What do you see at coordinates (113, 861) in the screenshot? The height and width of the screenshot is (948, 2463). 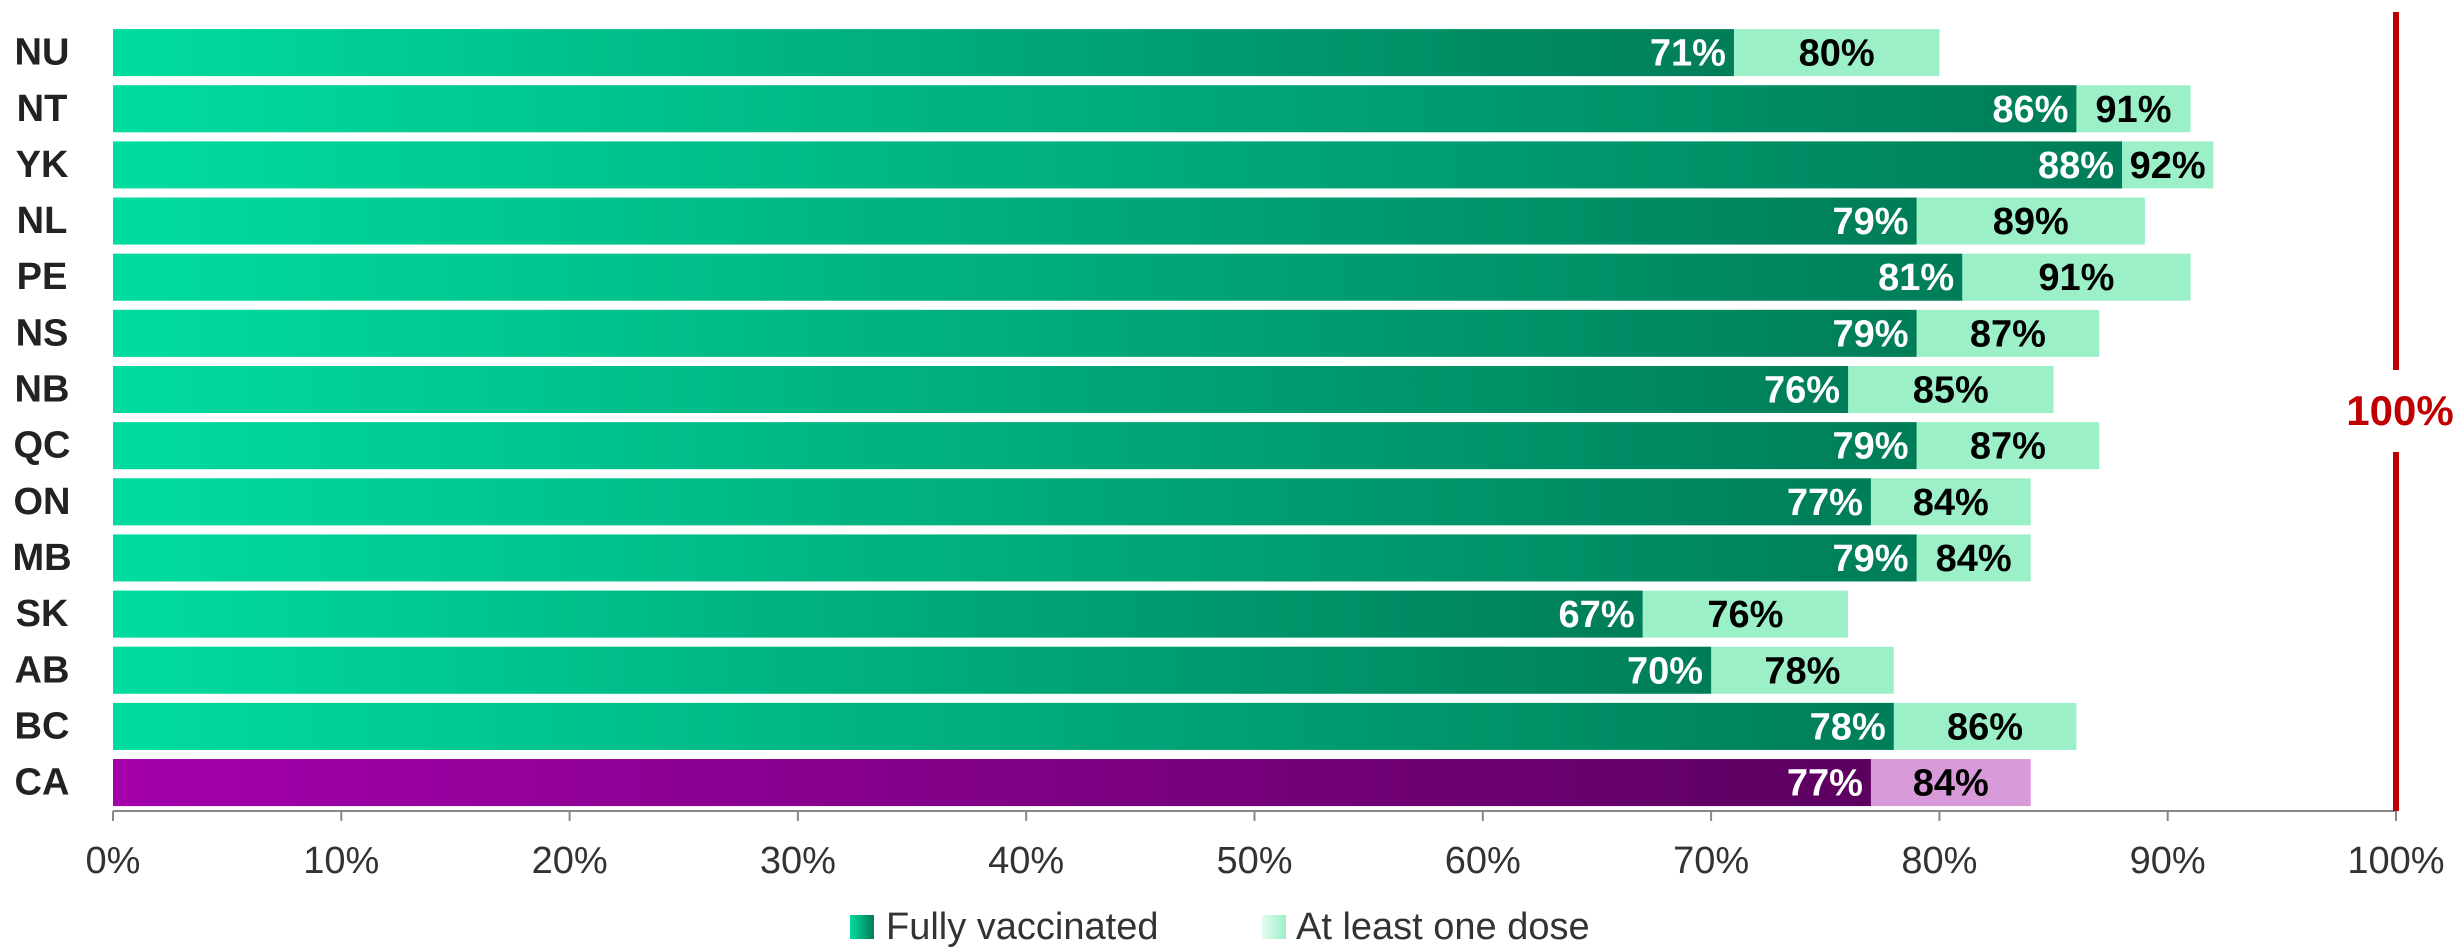 I see `x-tick-label: 0%` at bounding box center [113, 861].